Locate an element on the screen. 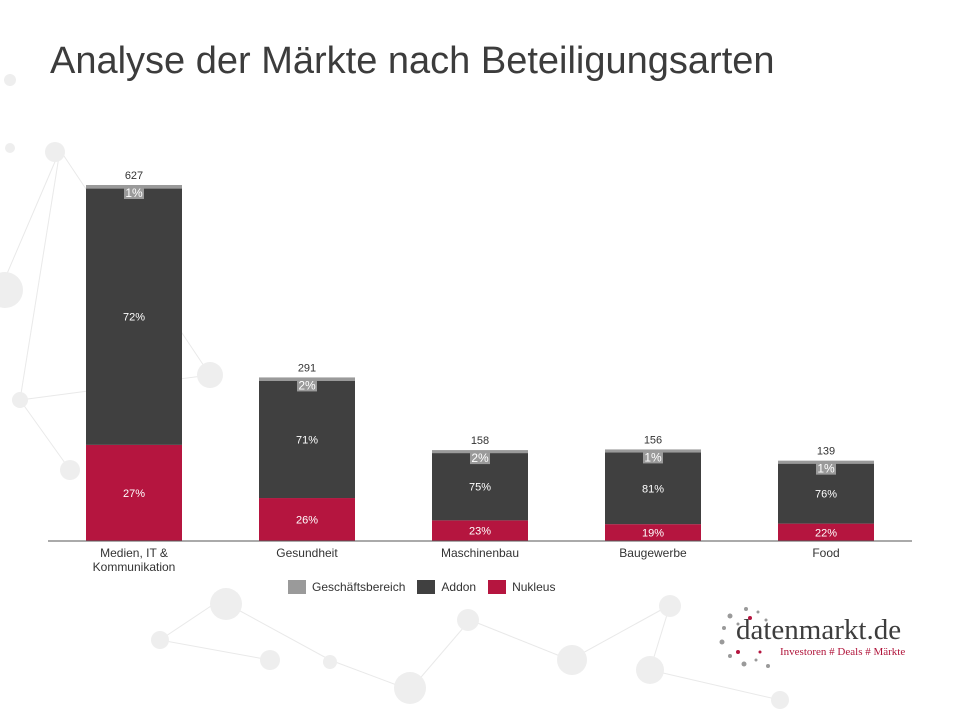  x-tick-label-3: Baugewerbe is located at coordinates (653, 553).